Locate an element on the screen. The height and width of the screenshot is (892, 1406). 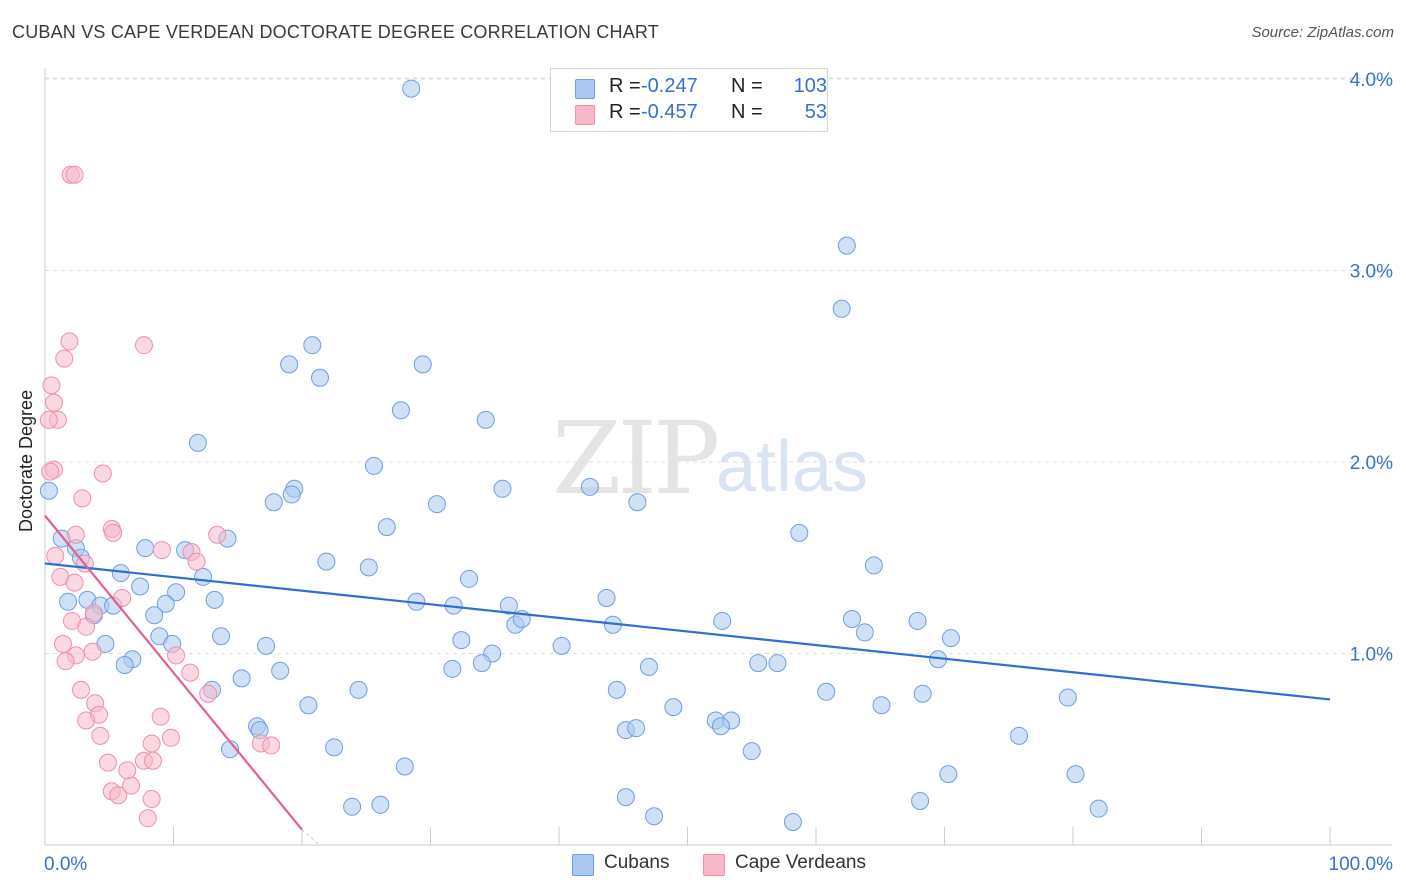
legend-label: Cubans is located at coordinates (637, 862).